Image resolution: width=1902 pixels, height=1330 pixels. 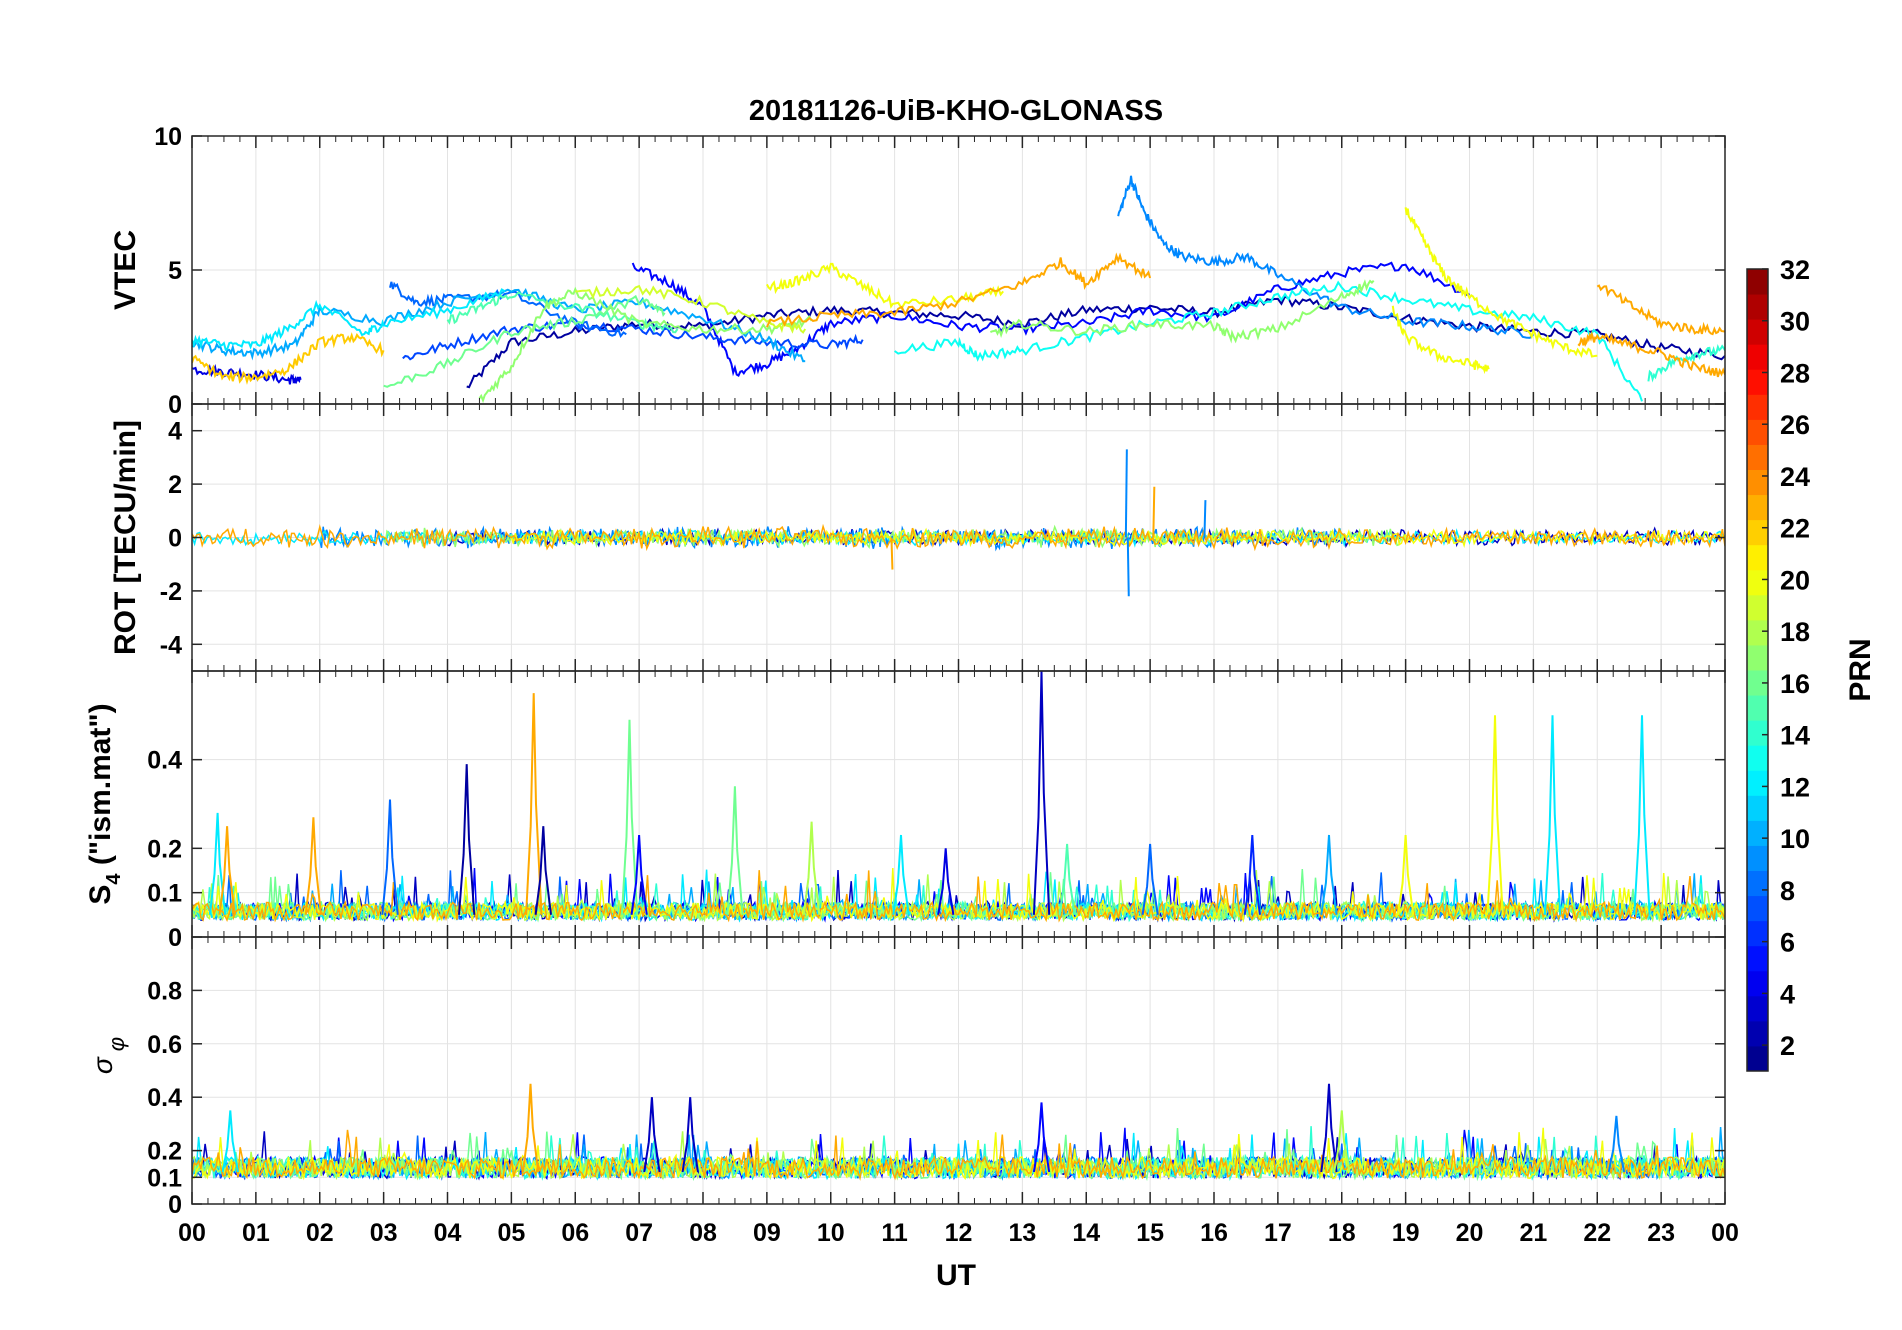 What do you see at coordinates (104, 803) in the screenshot?
I see `y-axis-label: S4 ("ism.mat")` at bounding box center [104, 803].